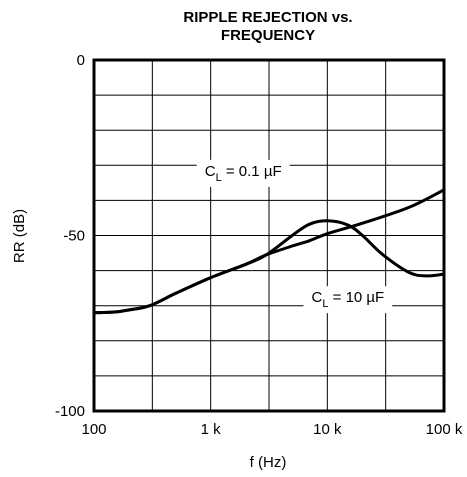 This screenshot has height=477, width=467. Describe the element at coordinates (268, 462) in the screenshot. I see `x-axis-label: f (Hz)` at that location.